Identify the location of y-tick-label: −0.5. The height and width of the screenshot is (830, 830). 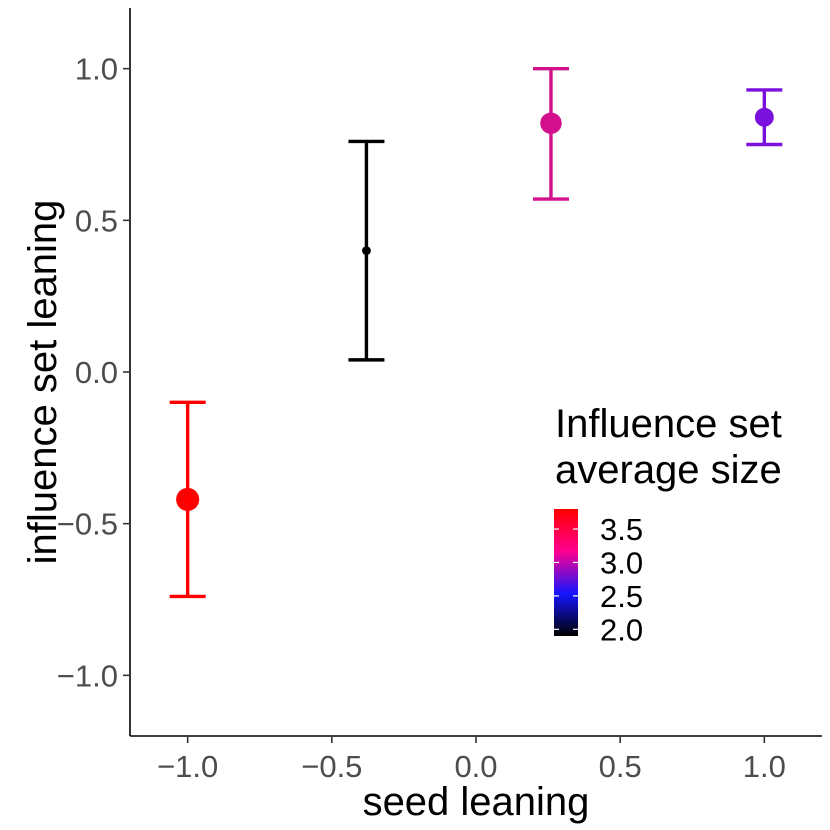
(87, 524).